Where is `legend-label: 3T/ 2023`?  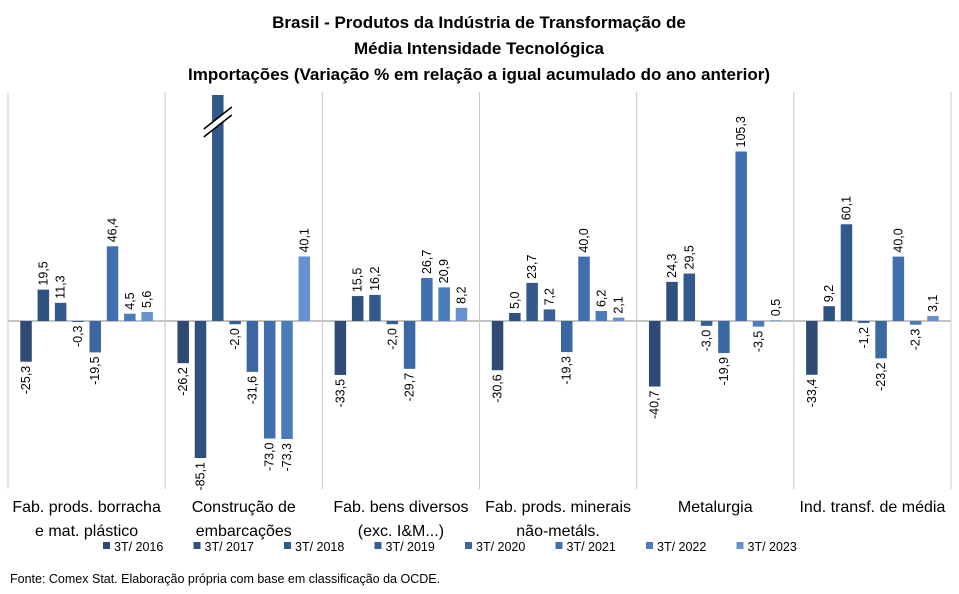
legend-label: 3T/ 2023 is located at coordinates (772, 547).